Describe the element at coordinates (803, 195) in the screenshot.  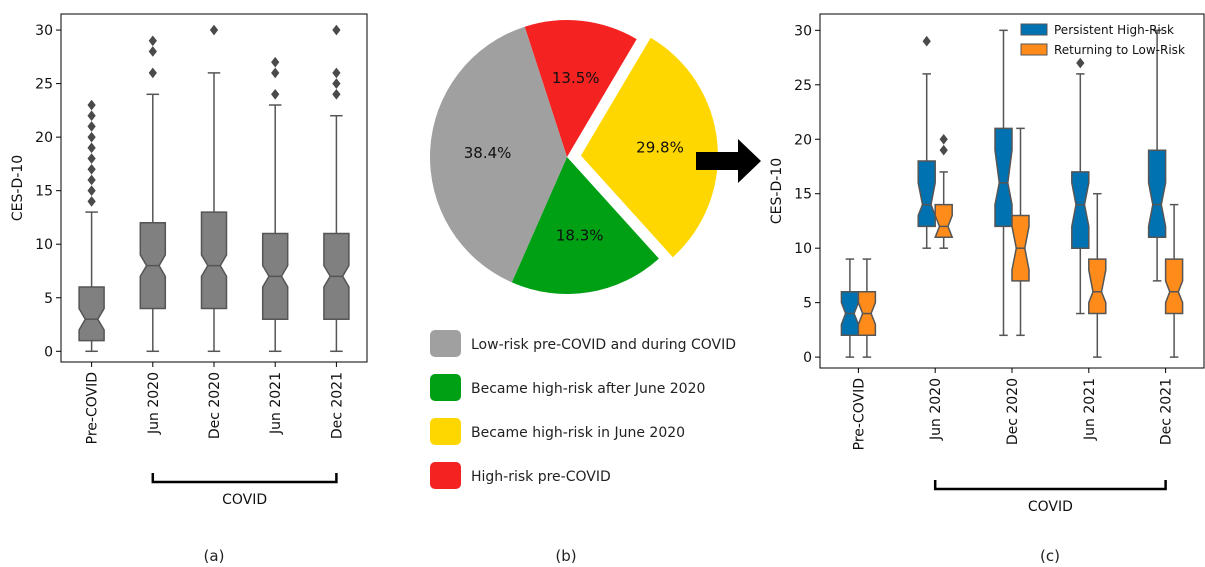
I see `y-tick-label: 15` at that location.